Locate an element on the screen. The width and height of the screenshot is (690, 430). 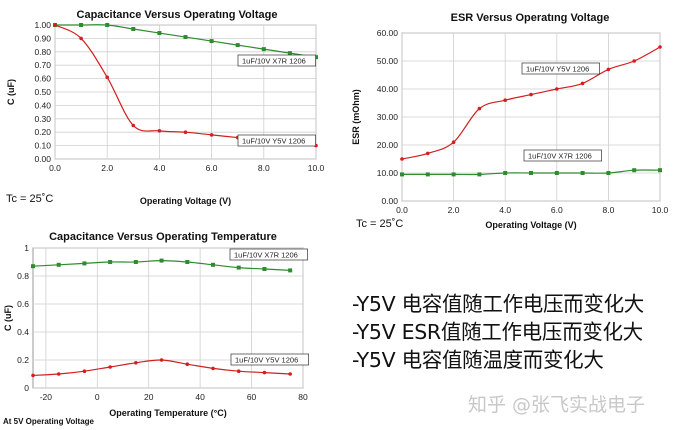
y-tick-label: 0.40 is located at coordinates (42, 105).